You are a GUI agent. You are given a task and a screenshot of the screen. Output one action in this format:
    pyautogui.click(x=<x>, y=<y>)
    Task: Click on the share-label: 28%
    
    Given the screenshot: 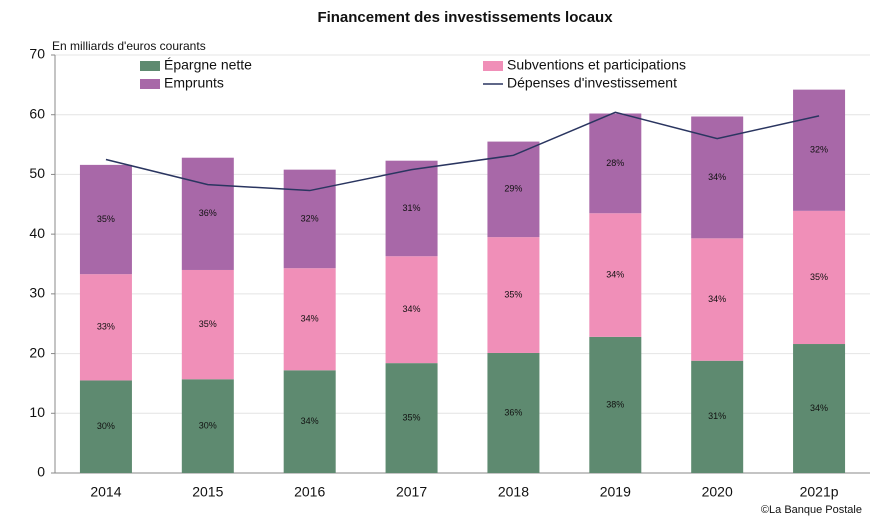 What is the action you would take?
    pyautogui.click(x=615, y=163)
    